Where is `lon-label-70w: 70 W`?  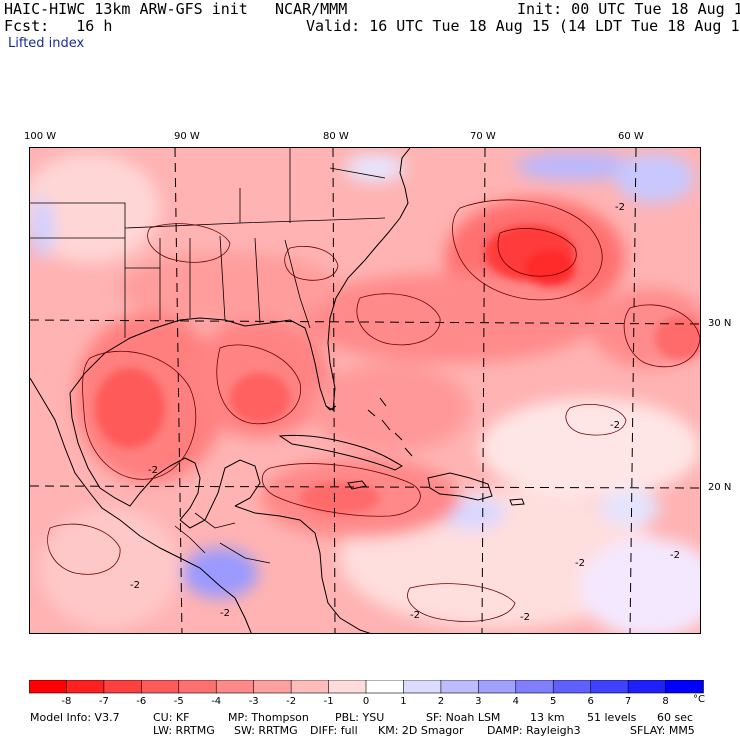
lon-label-70w: 70 W is located at coordinates (483, 136).